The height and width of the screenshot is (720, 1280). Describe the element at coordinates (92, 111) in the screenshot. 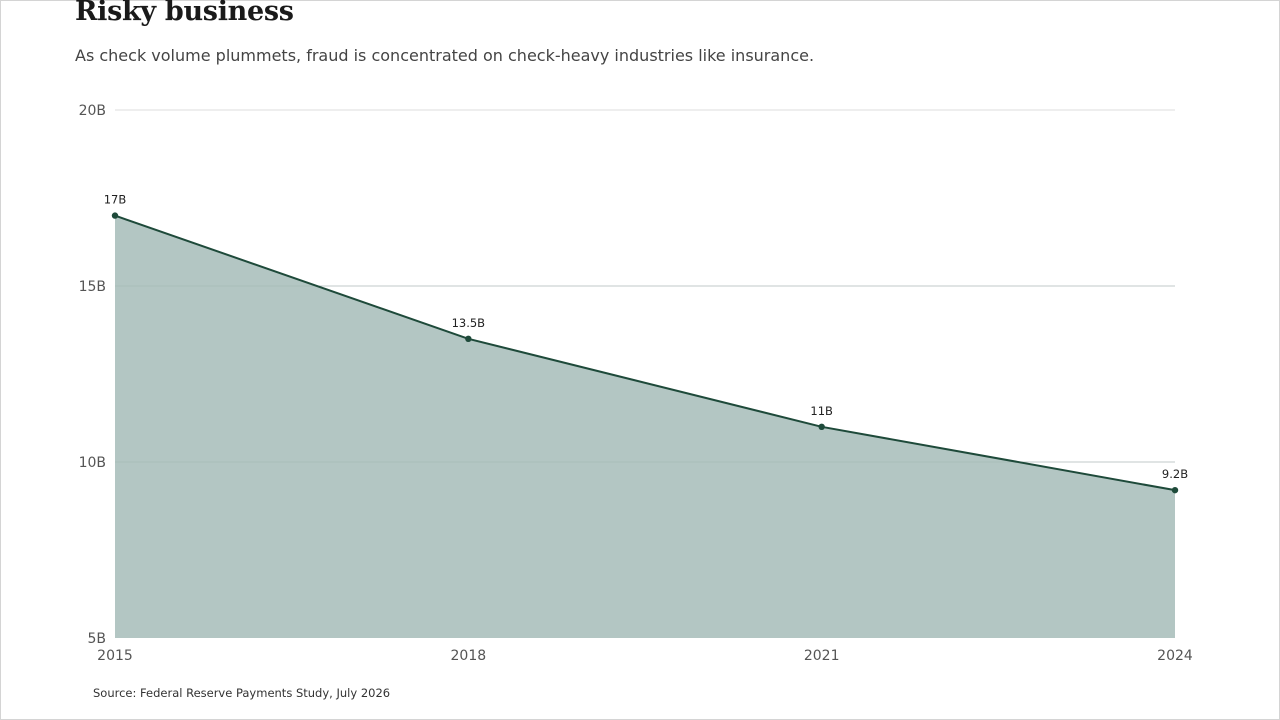

I see `y-tick-label: 20B` at that location.